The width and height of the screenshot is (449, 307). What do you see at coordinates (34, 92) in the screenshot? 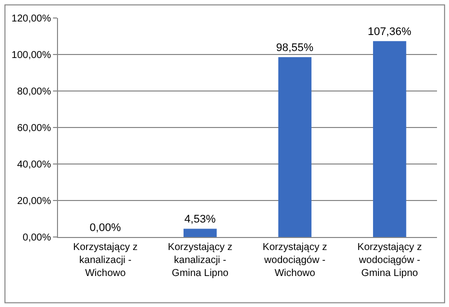
I see `y-tick-label: 80,00%` at bounding box center [34, 92].